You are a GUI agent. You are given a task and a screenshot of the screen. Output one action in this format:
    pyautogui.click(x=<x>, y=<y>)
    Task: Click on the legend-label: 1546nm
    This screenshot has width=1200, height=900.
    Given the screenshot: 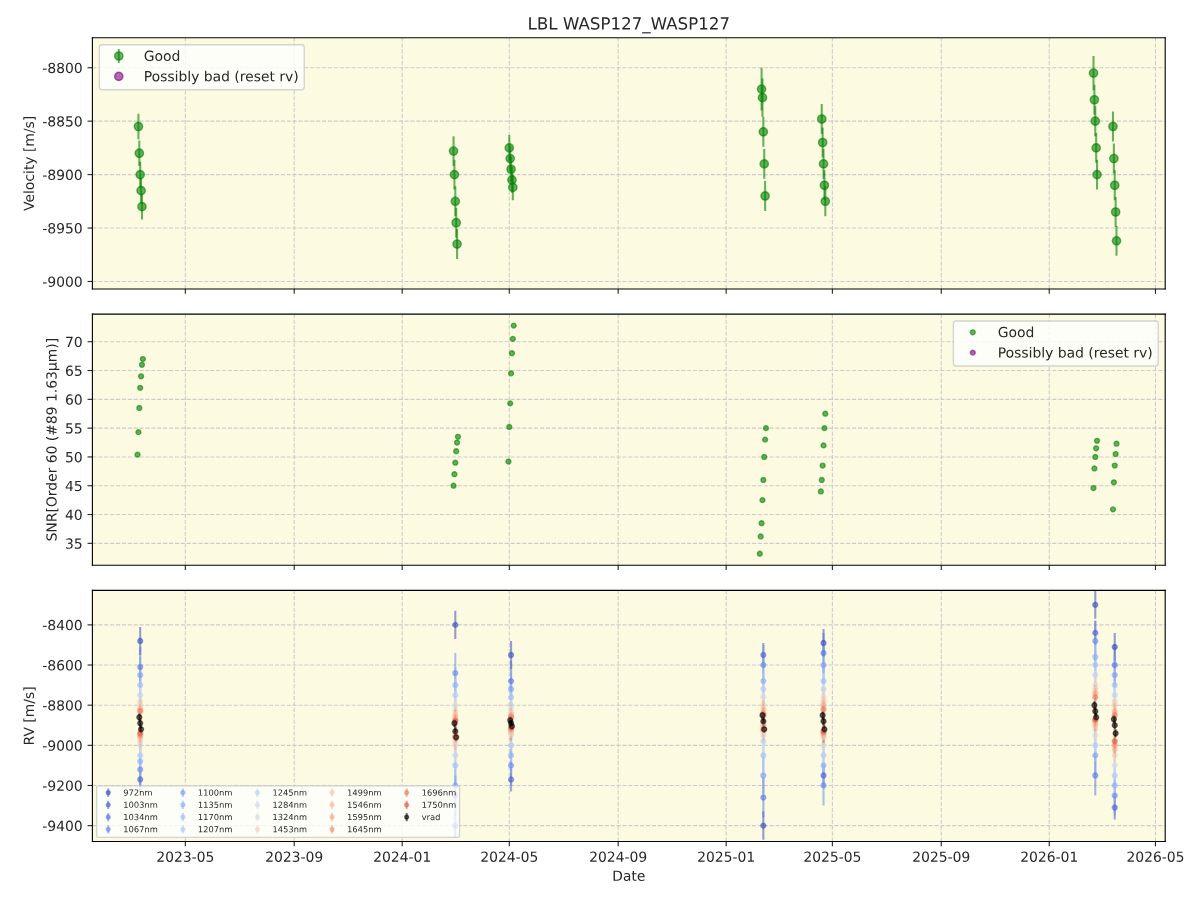 What is the action you would take?
    pyautogui.click(x=364, y=804)
    